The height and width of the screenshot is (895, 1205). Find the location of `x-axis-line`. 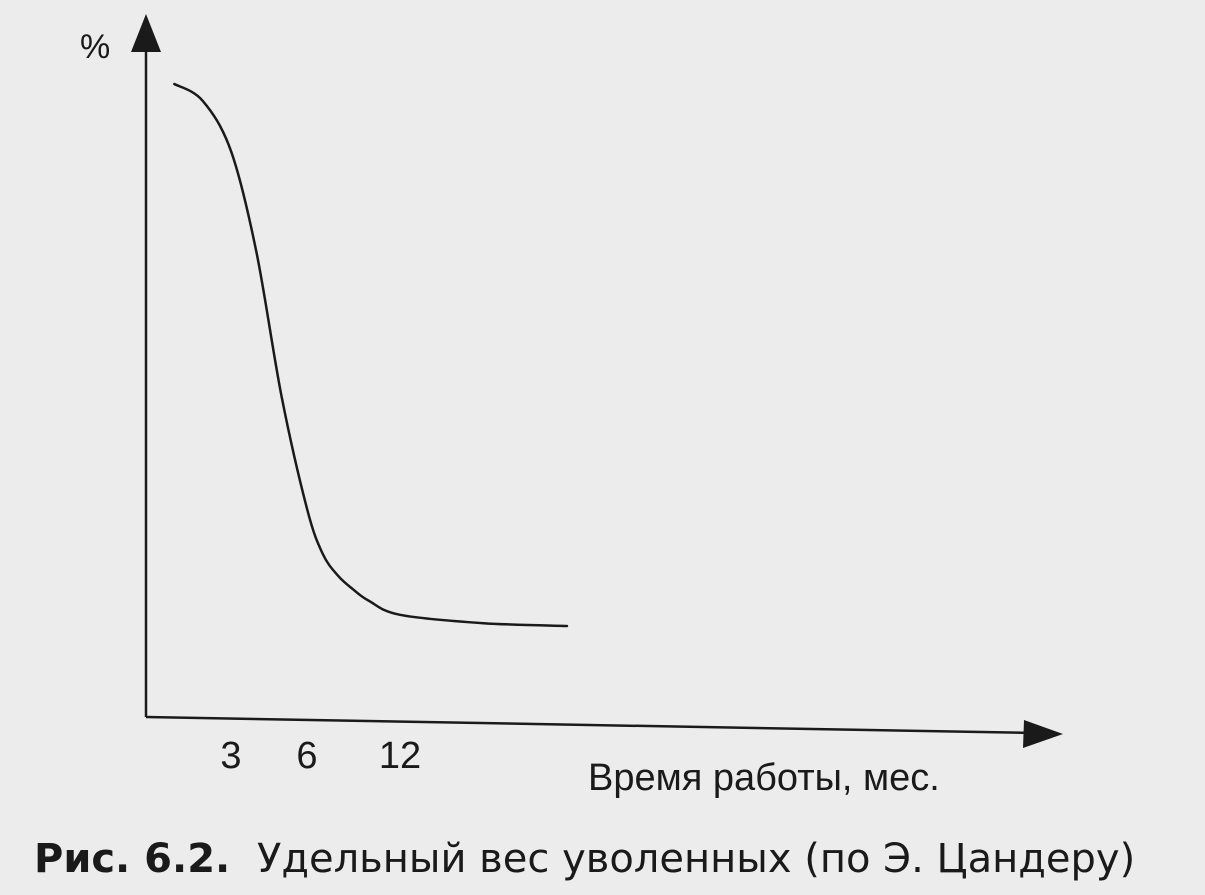

x-axis-line is located at coordinates (590, 725).